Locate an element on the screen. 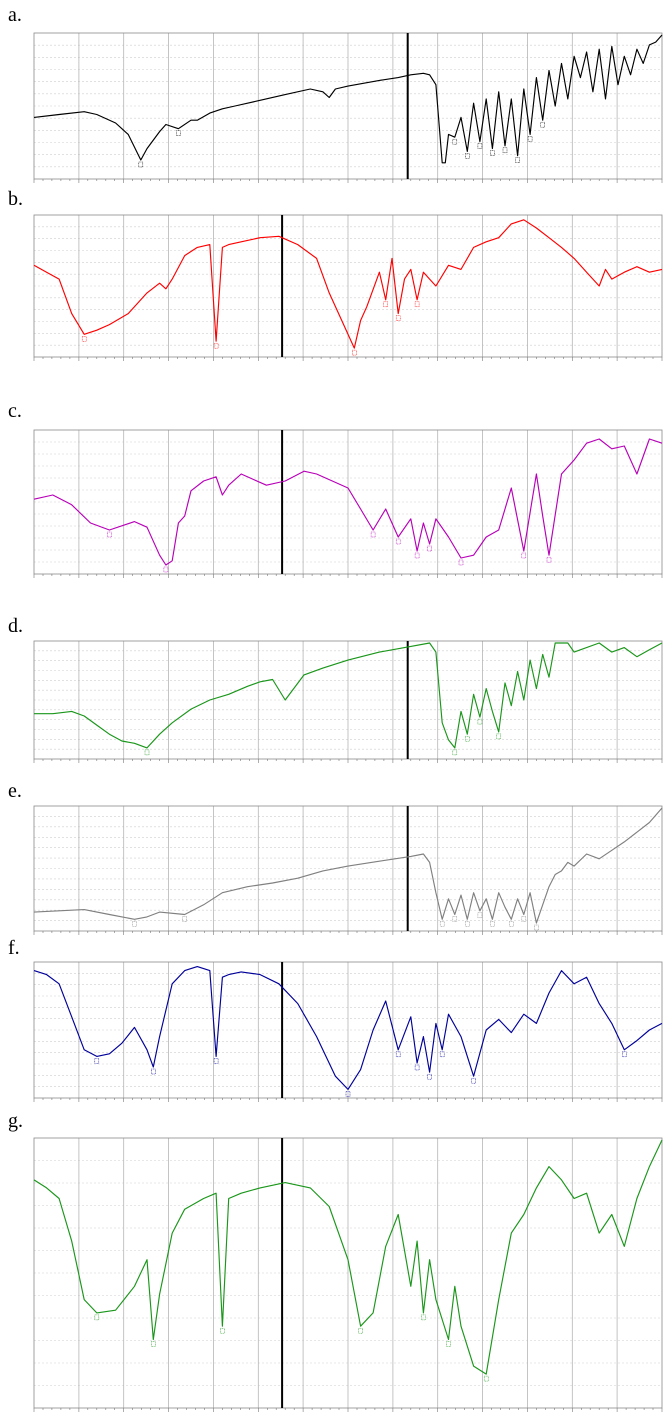 Image resolution: width=663 pixels, height=1422 pixels. panel-label: a. is located at coordinates (15, 15).